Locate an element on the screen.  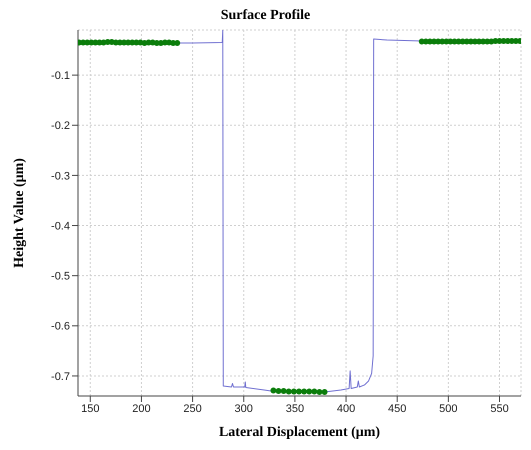
x-tick-label: 500 is located at coordinates (448, 408).